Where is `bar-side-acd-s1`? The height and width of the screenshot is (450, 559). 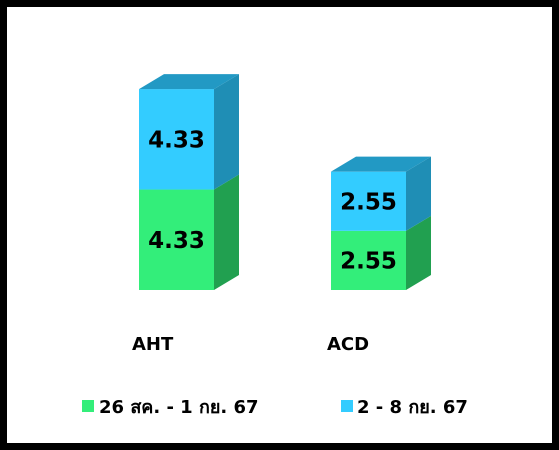
bar-side-acd-s1 is located at coordinates (418, 252).